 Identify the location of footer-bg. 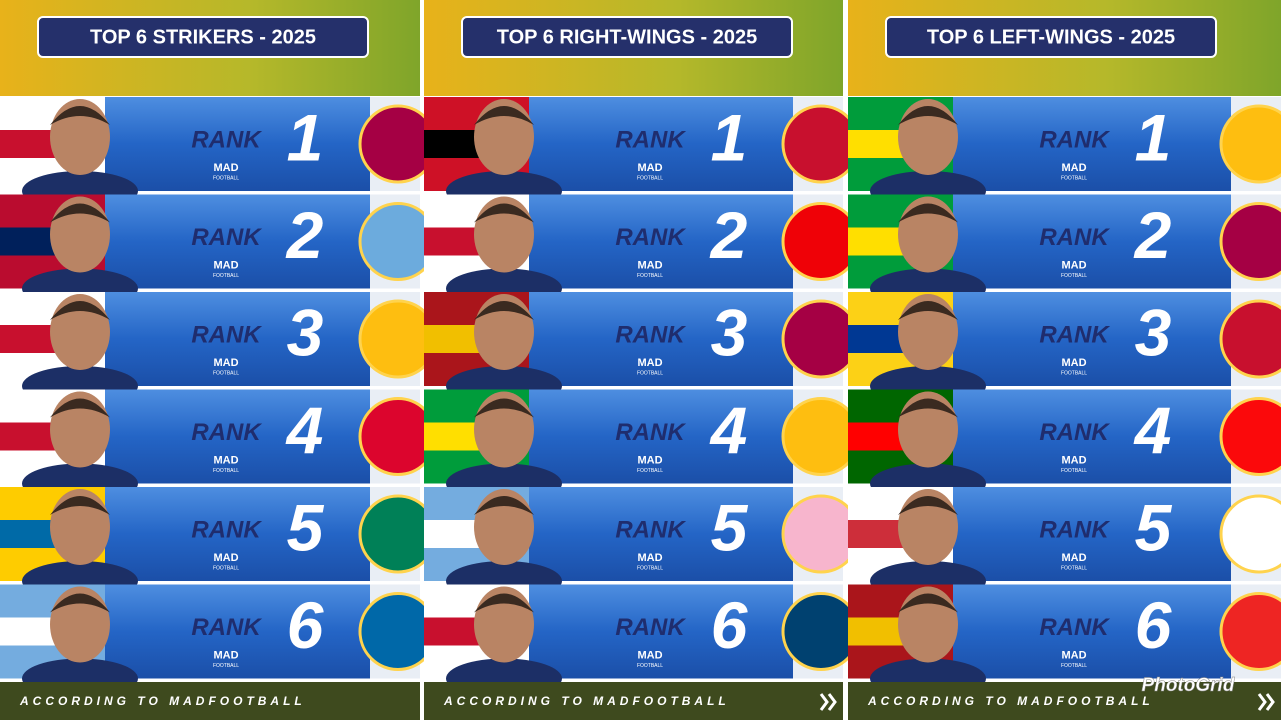
(633, 701).